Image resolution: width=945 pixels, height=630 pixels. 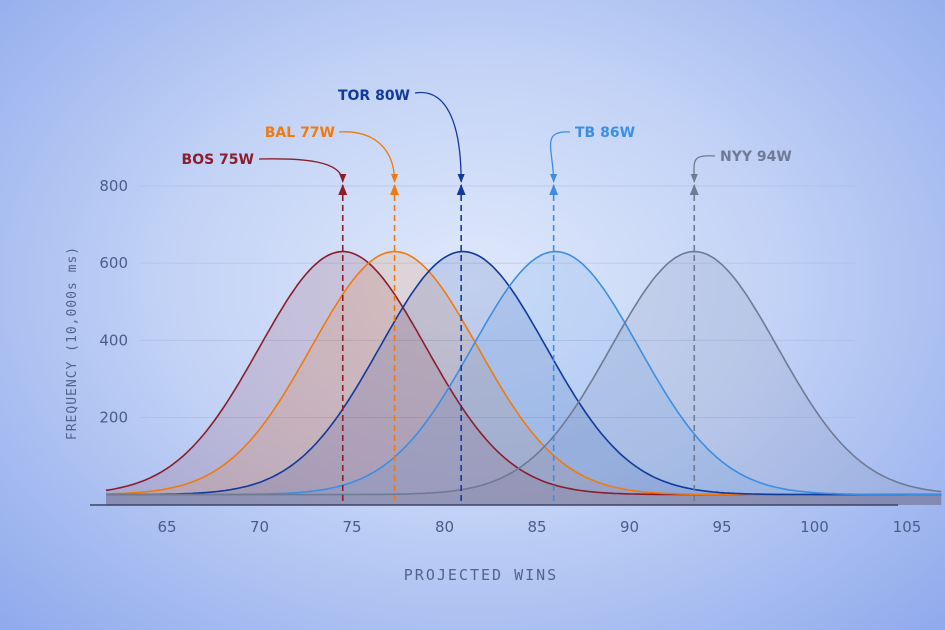 What do you see at coordinates (351, 527) in the screenshot?
I see `x-tick-label: 75` at bounding box center [351, 527].